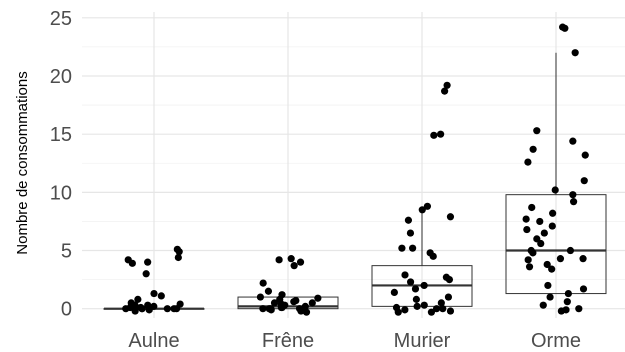 This screenshot has width=625, height=352. I want to click on y-axis-title: Nombre de consommations, so click(22, 162).